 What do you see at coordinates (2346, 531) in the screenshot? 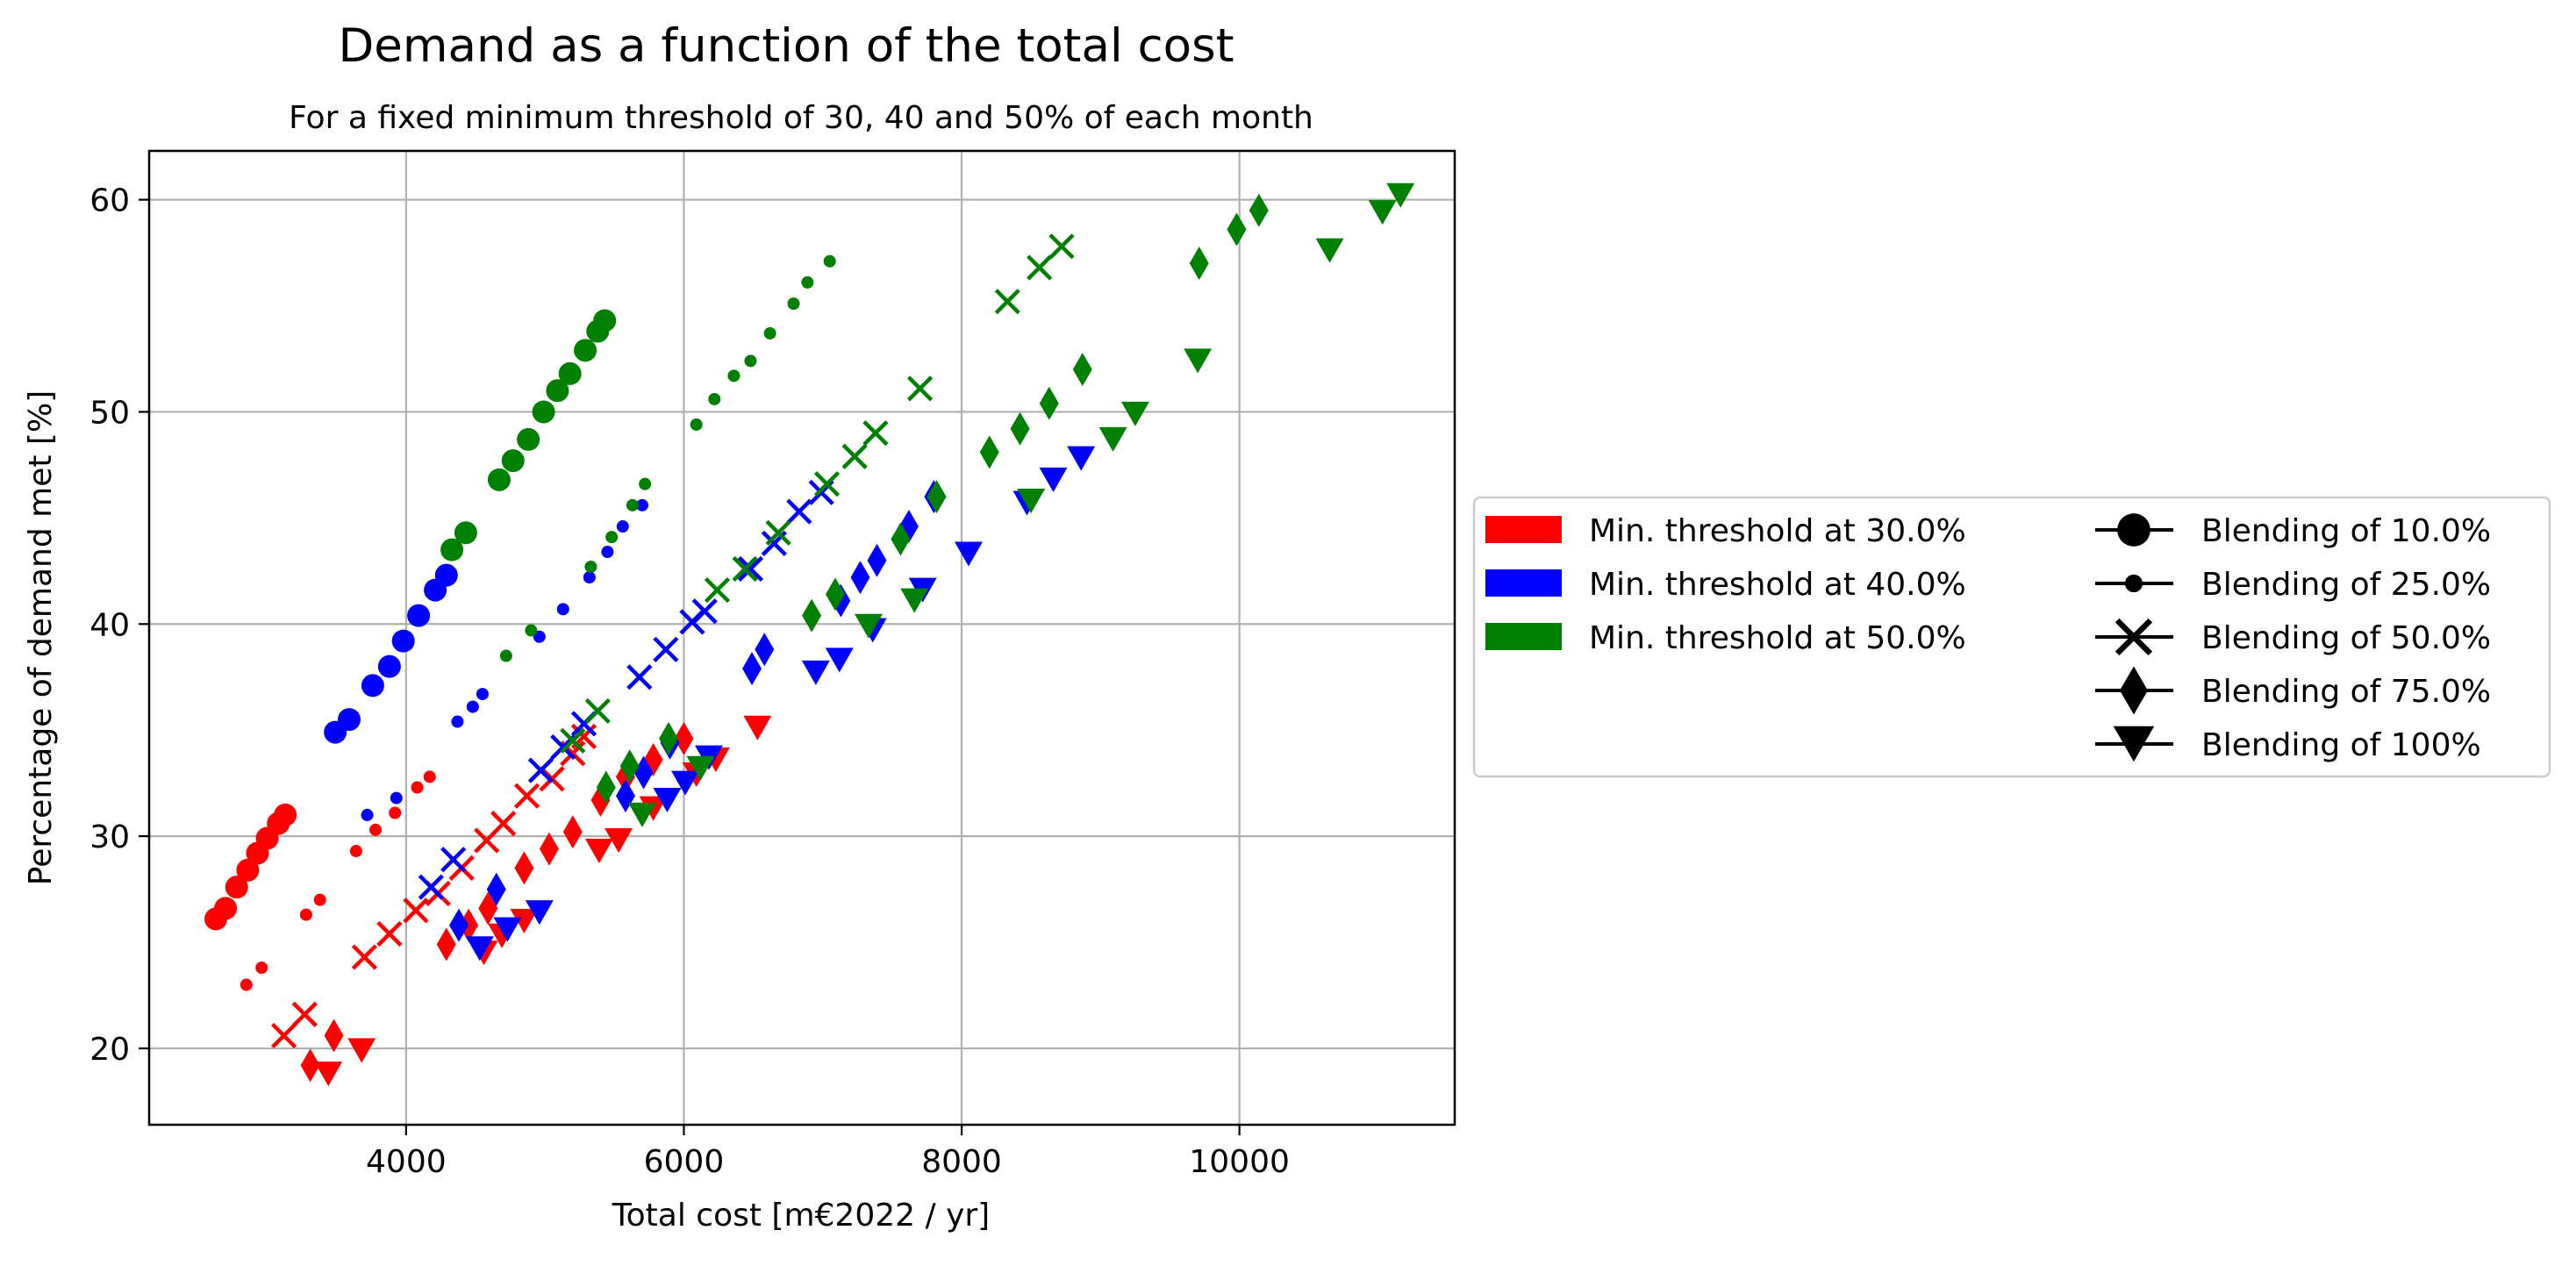
I see `legend-label: Blending of 10.0%` at bounding box center [2346, 531].